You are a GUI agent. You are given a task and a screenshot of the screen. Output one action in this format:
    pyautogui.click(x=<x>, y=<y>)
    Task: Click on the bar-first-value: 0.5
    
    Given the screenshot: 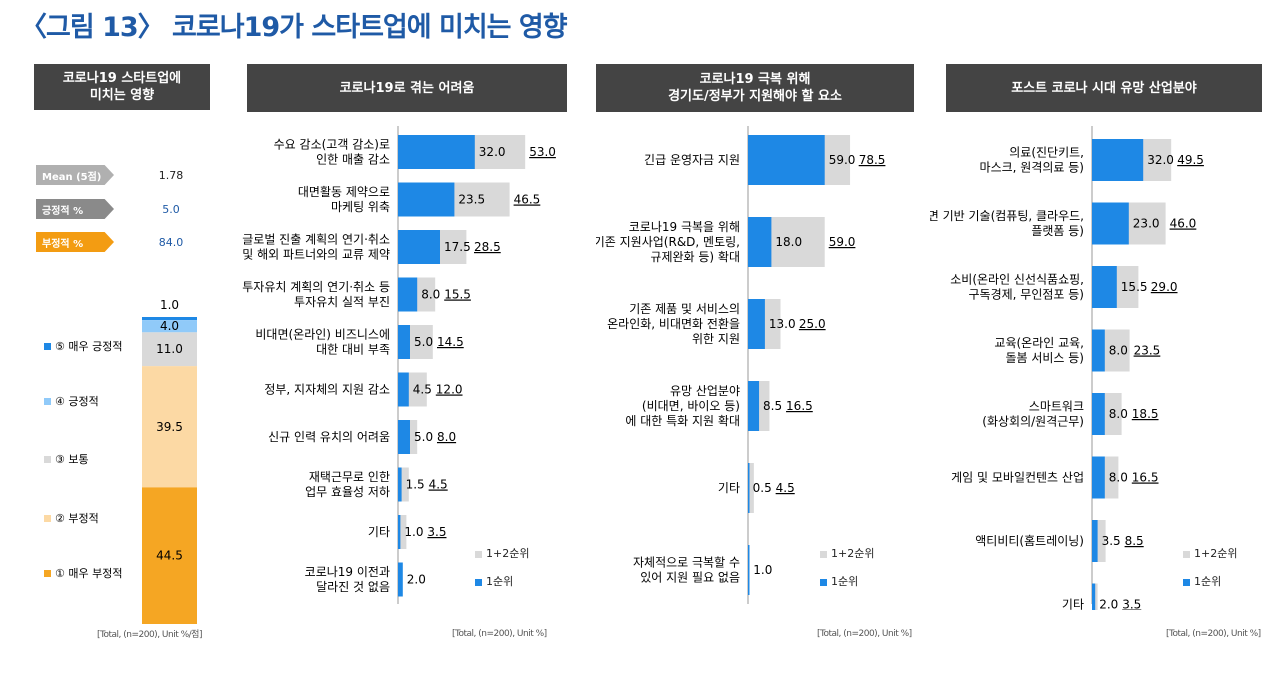 What is the action you would take?
    pyautogui.click(x=762, y=488)
    